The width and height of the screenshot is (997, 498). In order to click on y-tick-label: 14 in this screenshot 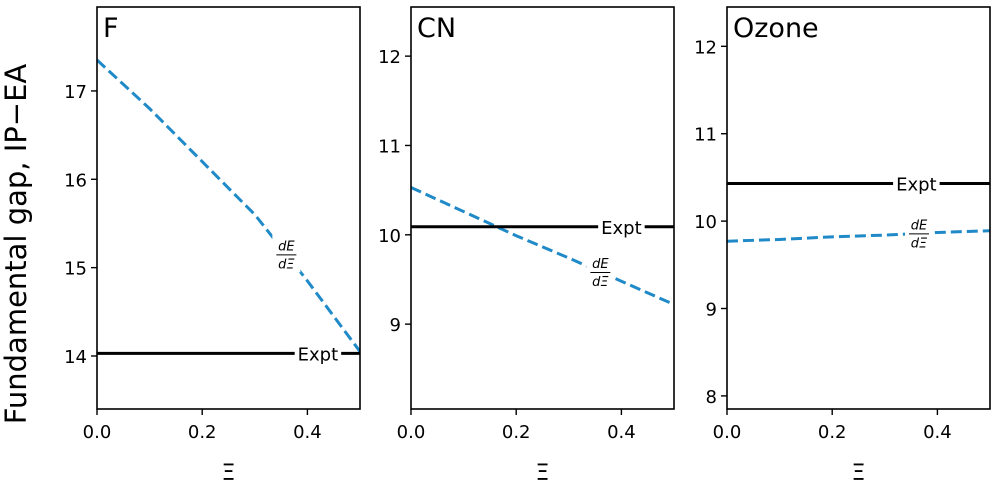, I will do `click(75, 357)`.